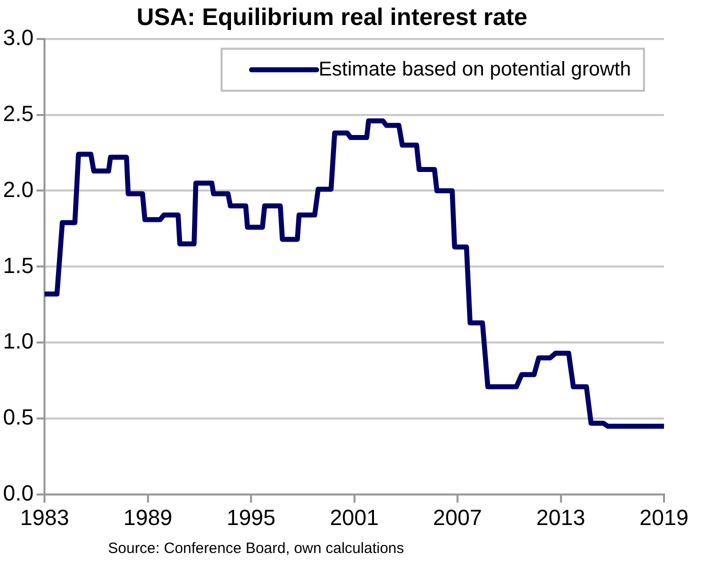 The image size is (704, 567). Describe the element at coordinates (18, 417) in the screenshot. I see `y-tick-label: 0.5` at that location.